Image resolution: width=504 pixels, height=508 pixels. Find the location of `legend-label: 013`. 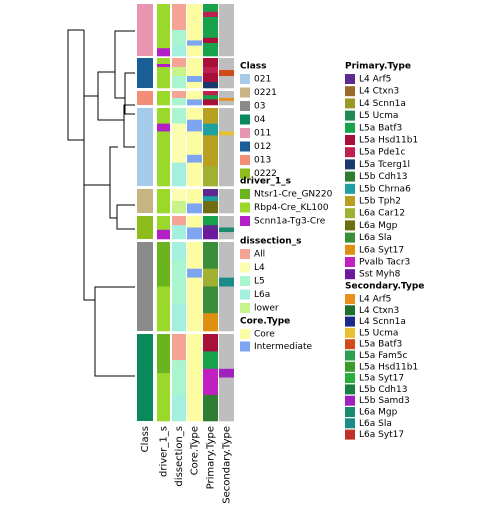

legend-label: 013 is located at coordinates (262, 161).